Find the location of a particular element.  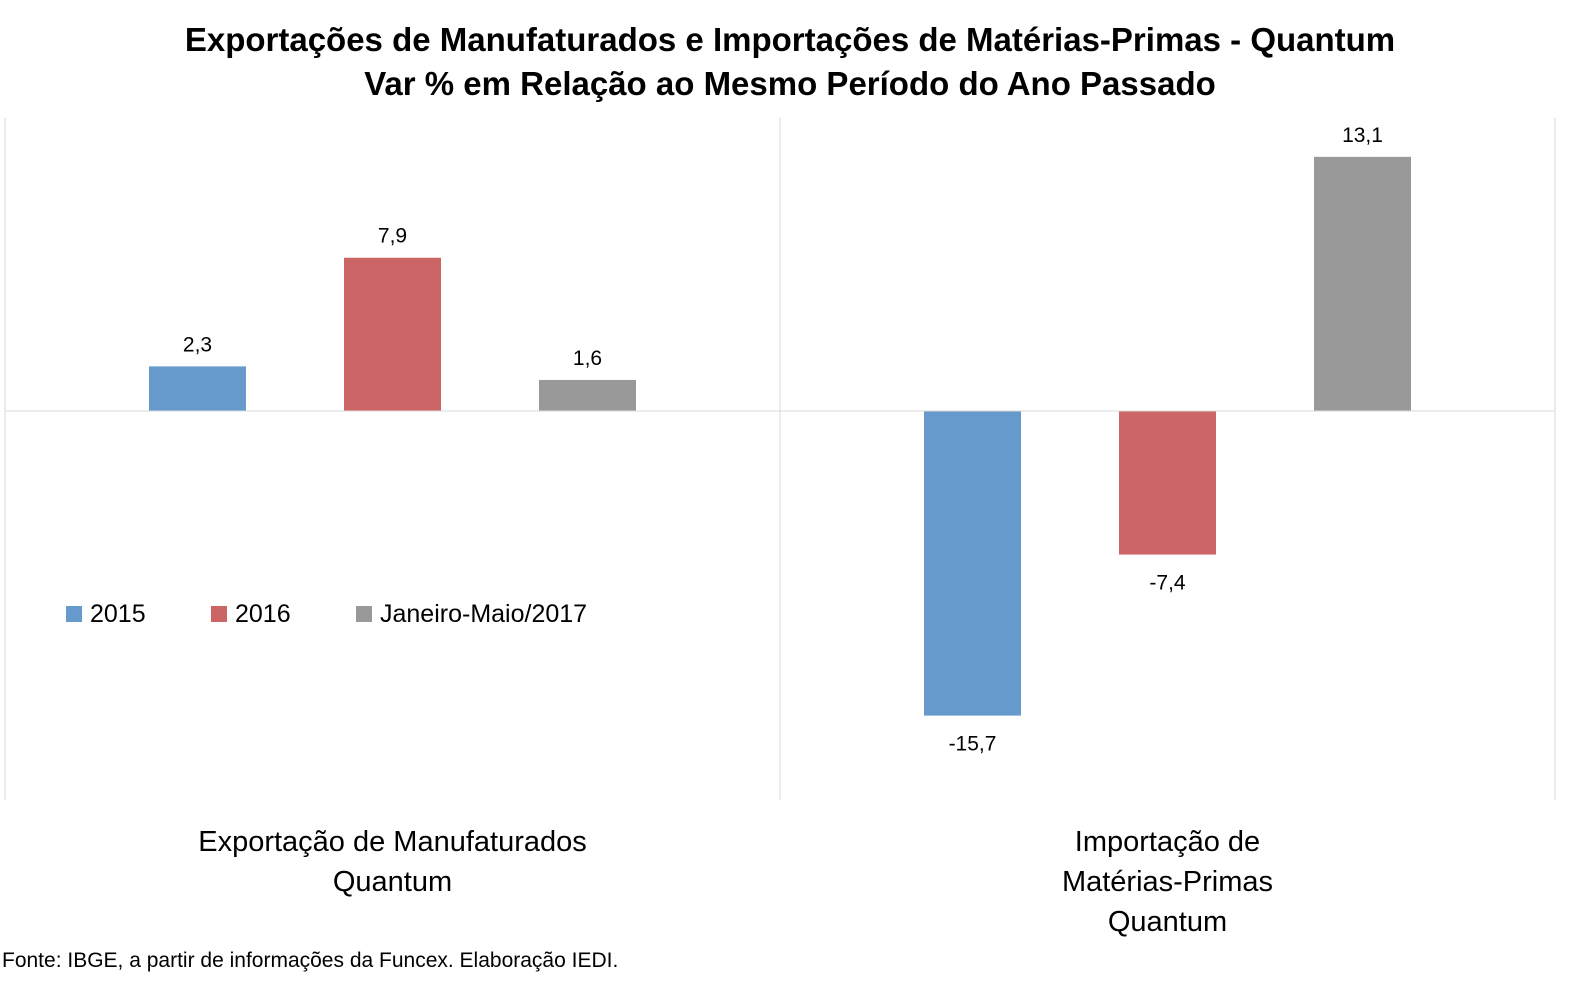

legend-item-2016: 2016 is located at coordinates (251, 614).